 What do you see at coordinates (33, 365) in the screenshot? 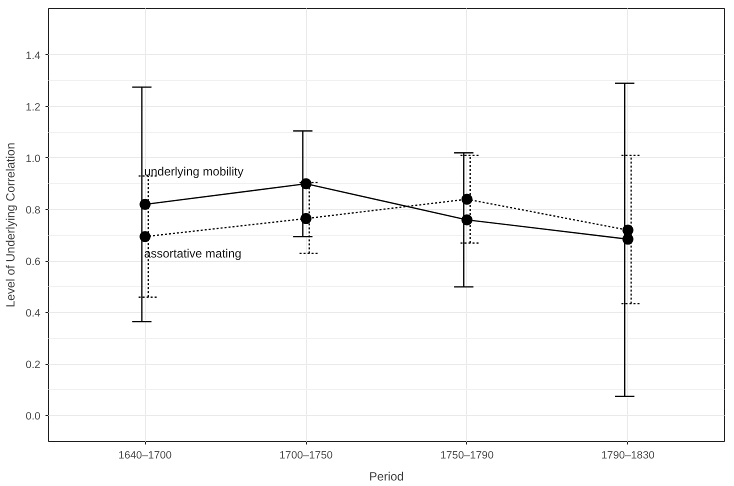
I see `y-tick-label: 0.2` at bounding box center [33, 365].